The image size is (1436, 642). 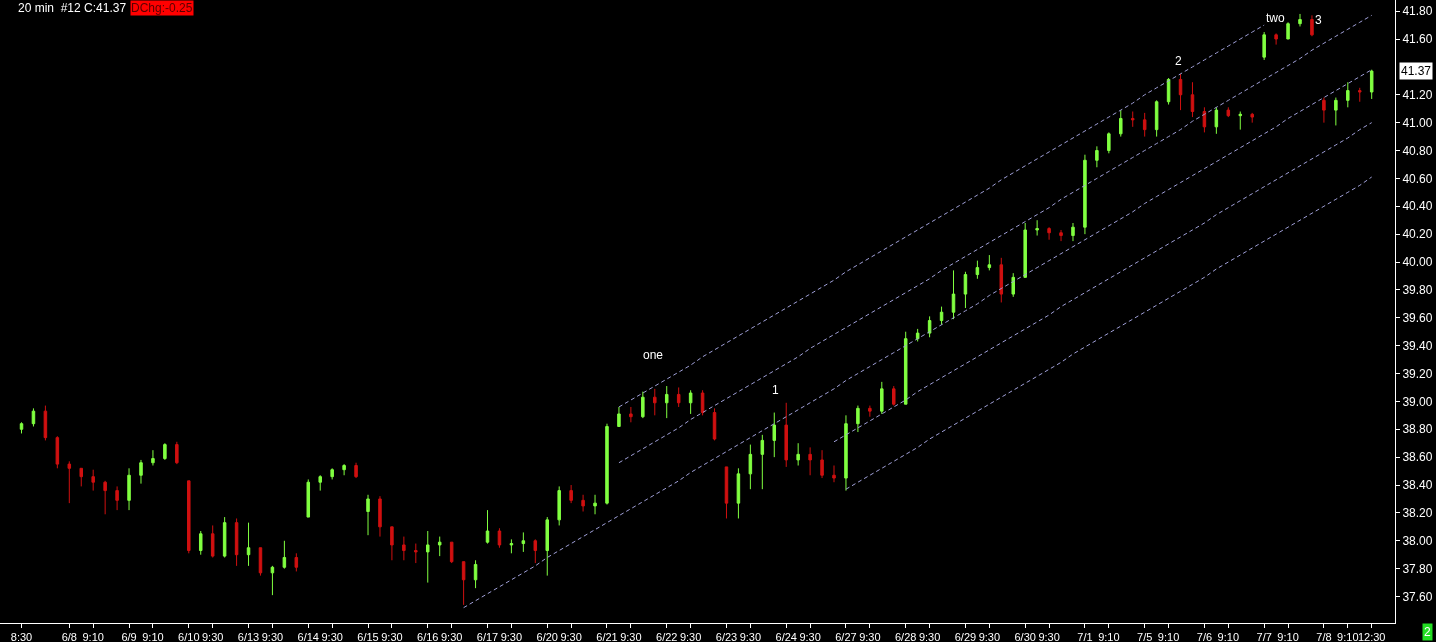 What do you see at coordinates (1145, 636) in the screenshot?
I see `x-tick-label: 7/5` at bounding box center [1145, 636].